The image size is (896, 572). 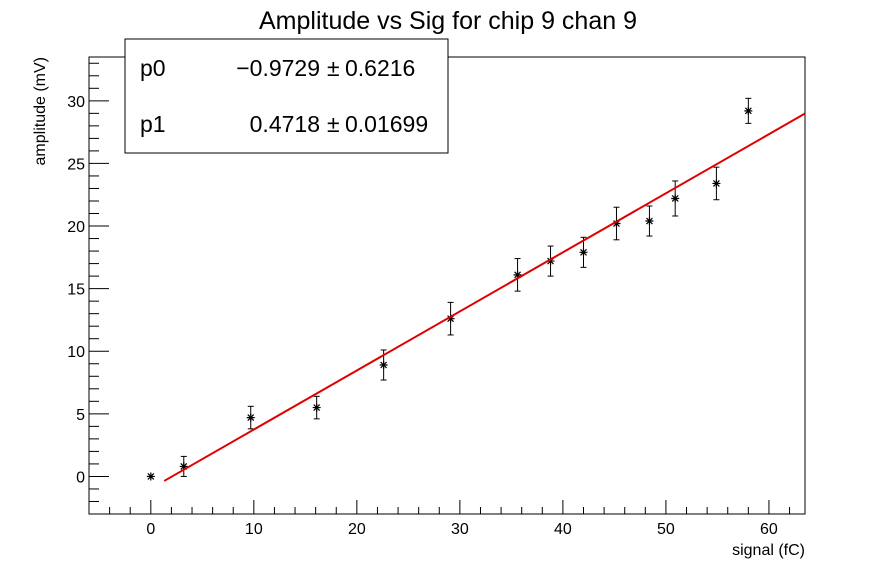 I want to click on x-tick-label: 10, so click(x=254, y=529).